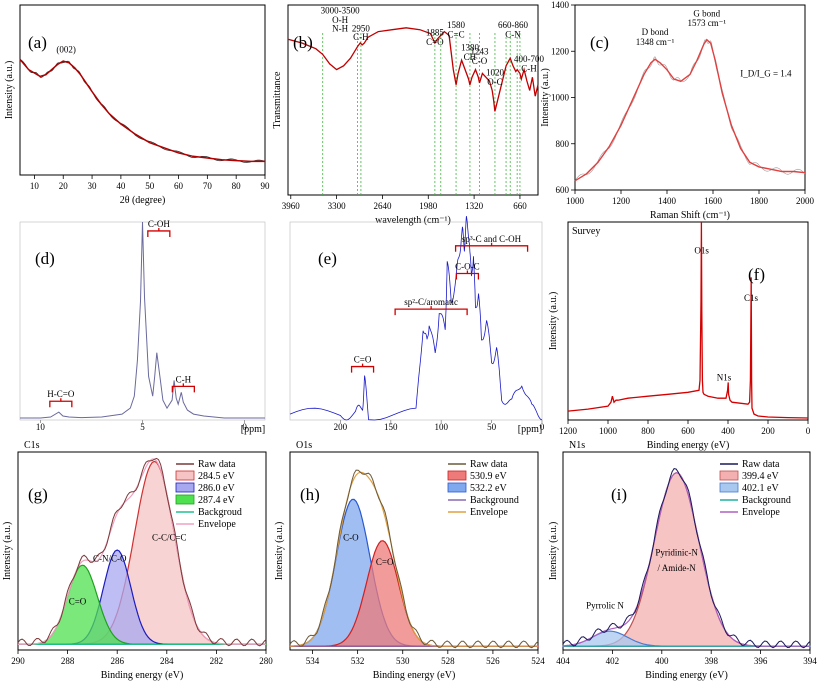 Image resolution: width=817 pixels, height=682 pixels. Describe the element at coordinates (751, 298) in the screenshot. I see `annotation: C1s` at that location.